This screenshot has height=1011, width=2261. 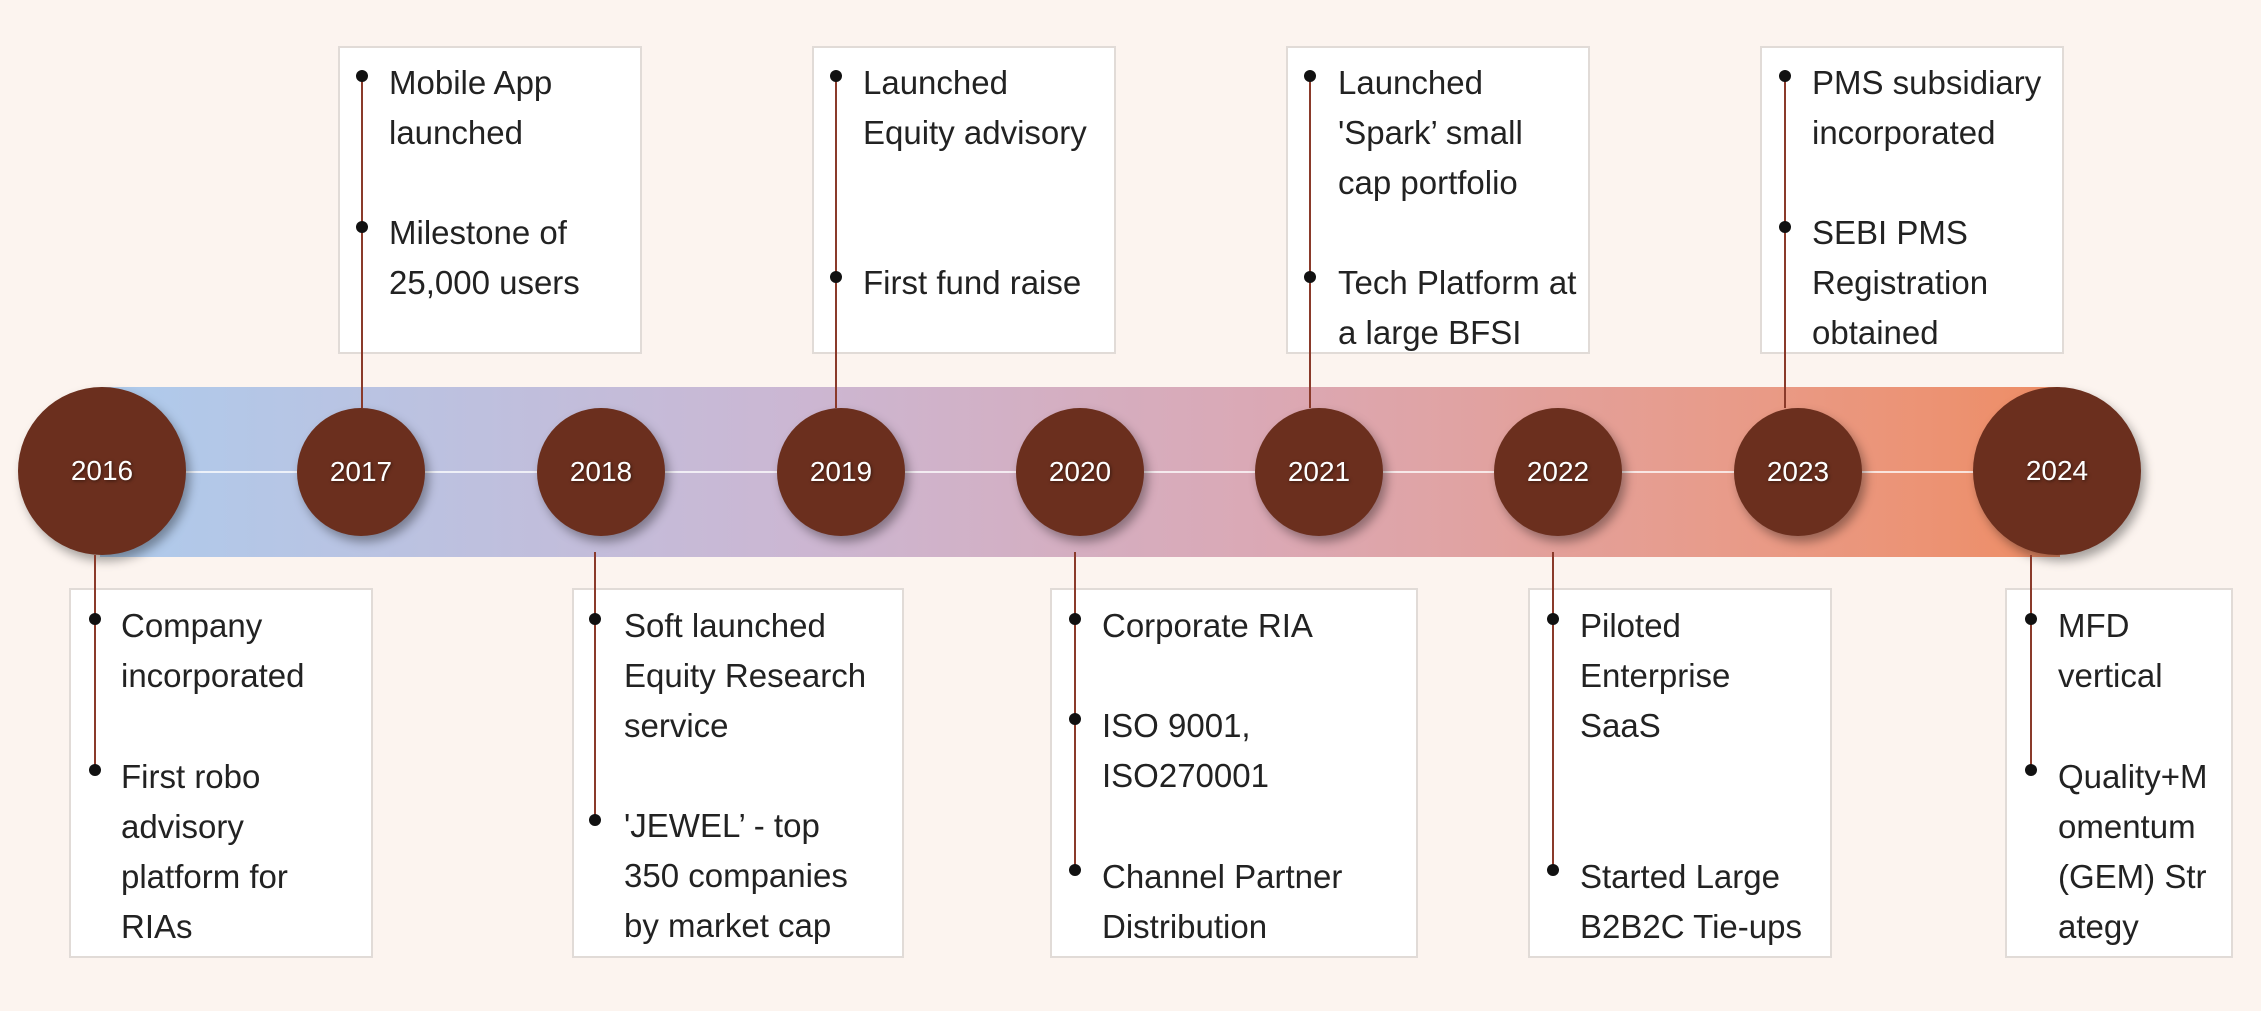 I want to click on year-node-2022: 2022, so click(x=1558, y=472).